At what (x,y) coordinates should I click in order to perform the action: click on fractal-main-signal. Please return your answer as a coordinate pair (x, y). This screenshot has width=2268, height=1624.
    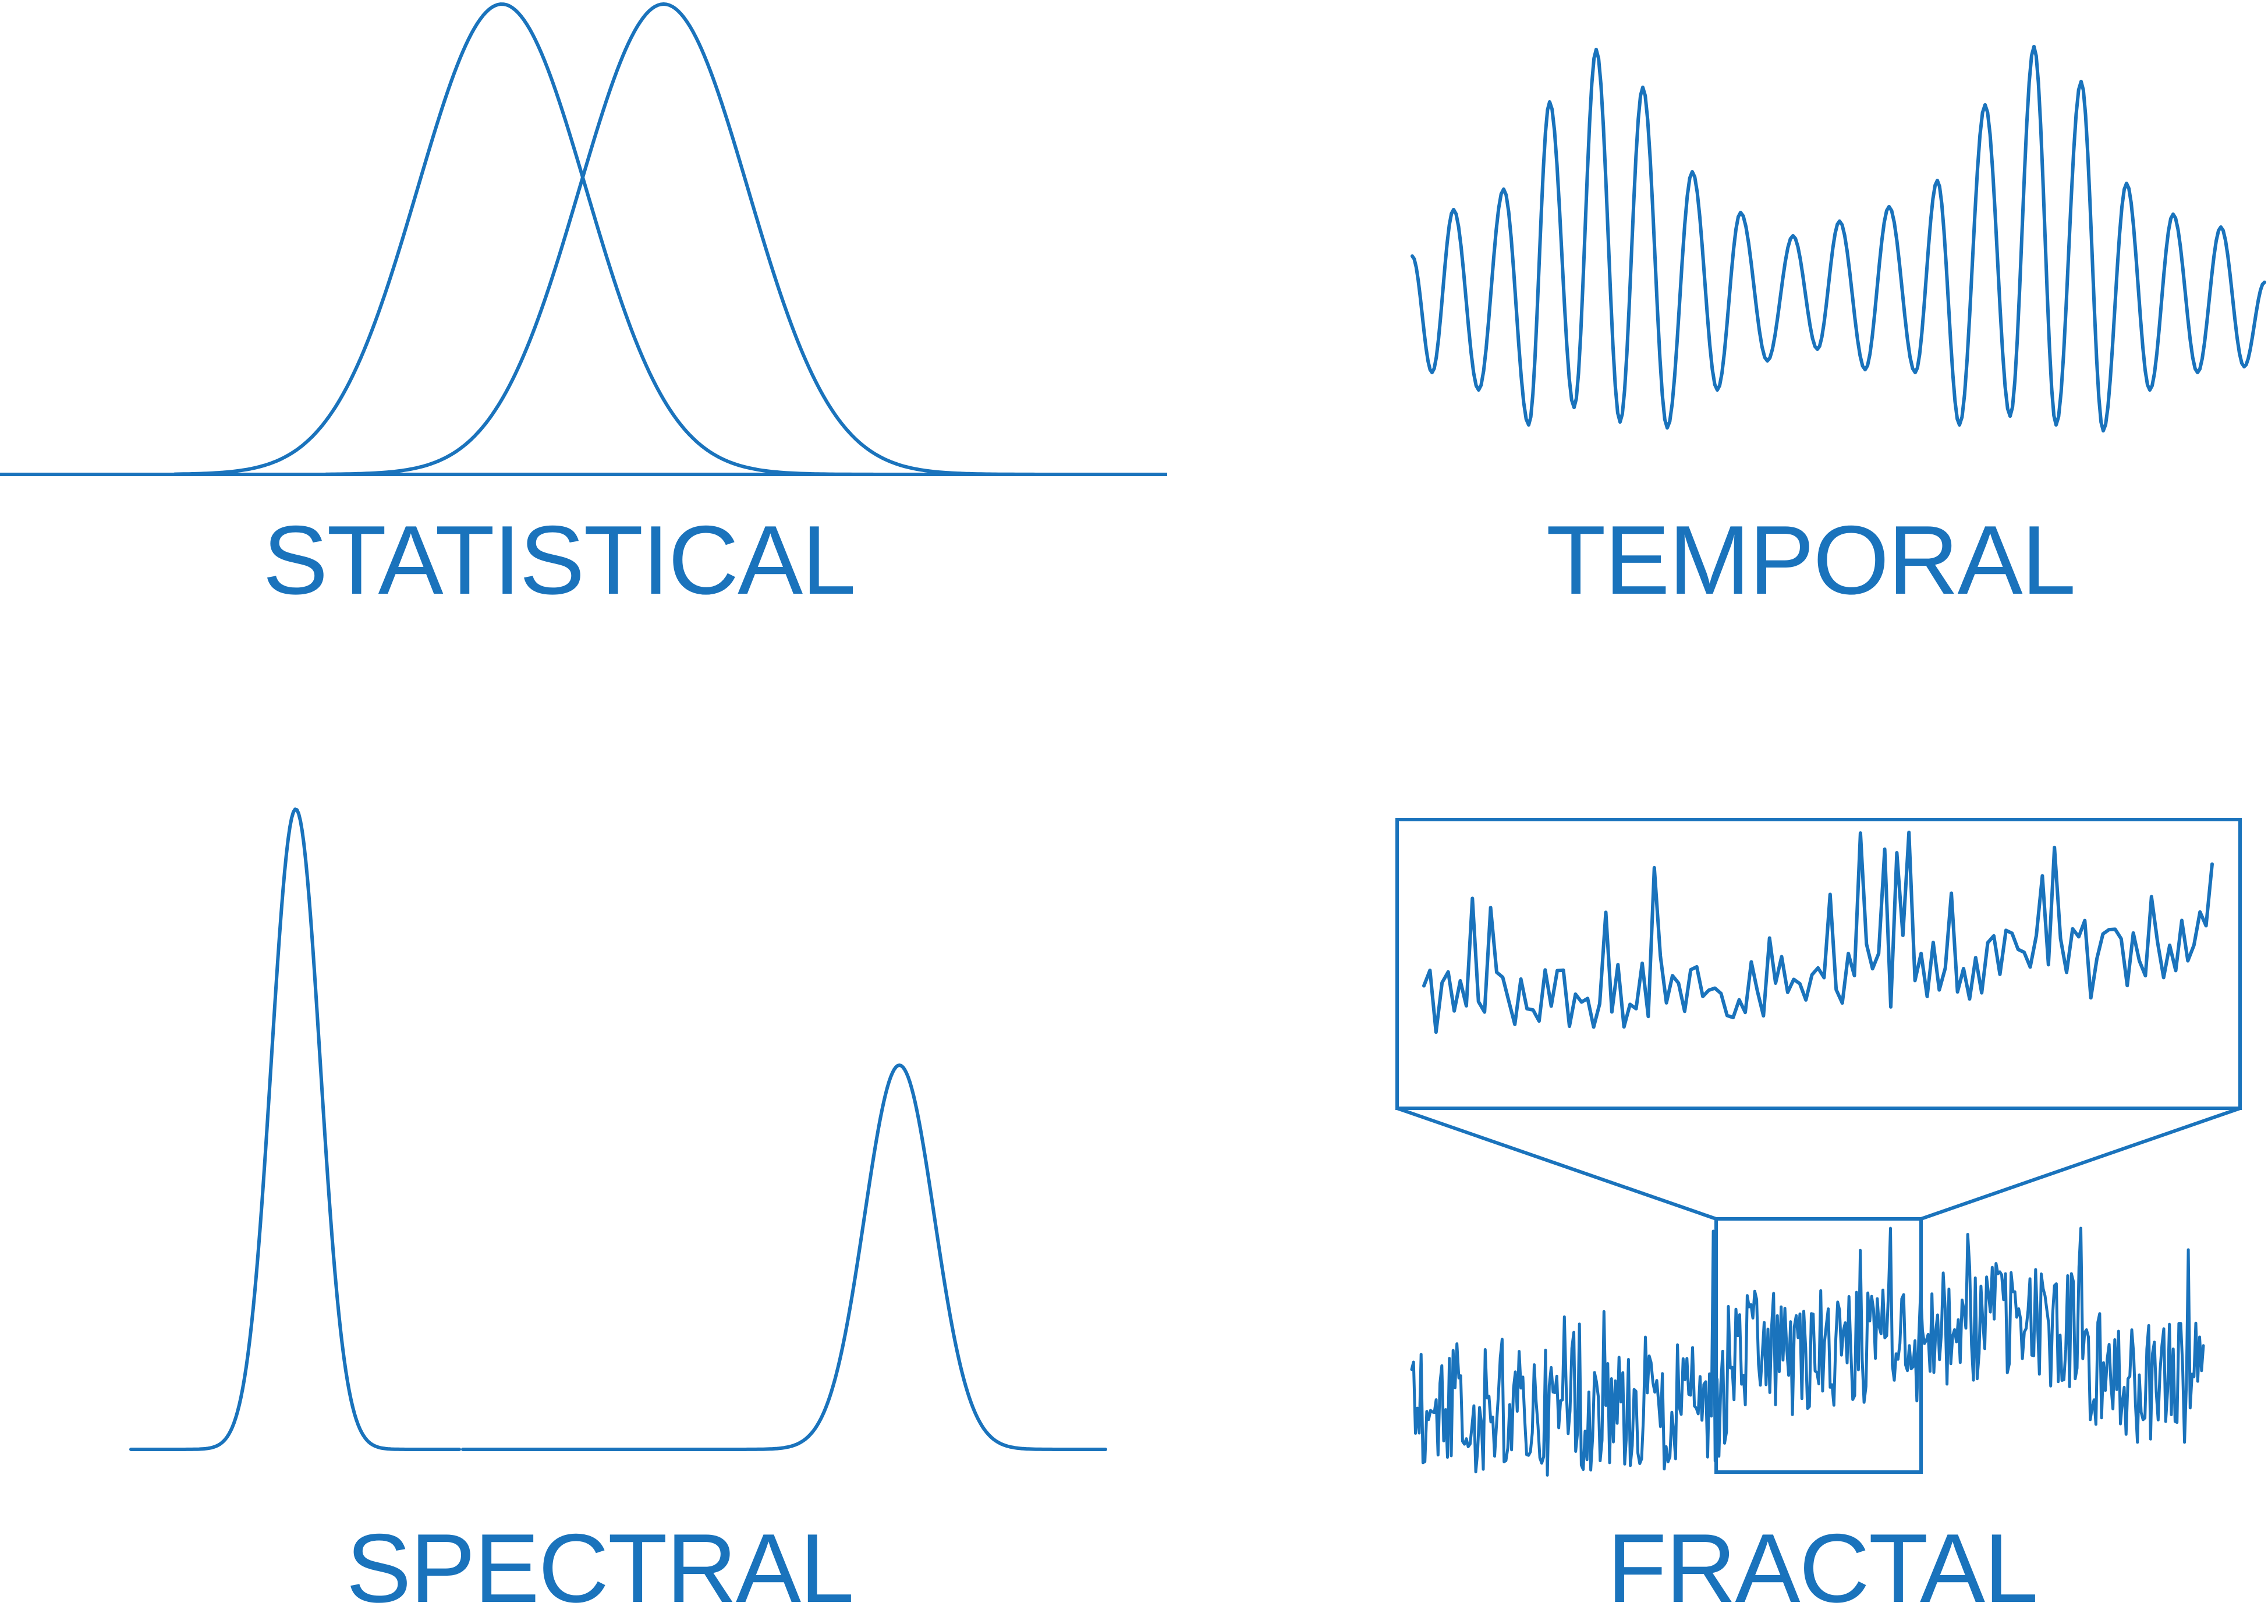
    Looking at the image, I should click on (1807, 1352).